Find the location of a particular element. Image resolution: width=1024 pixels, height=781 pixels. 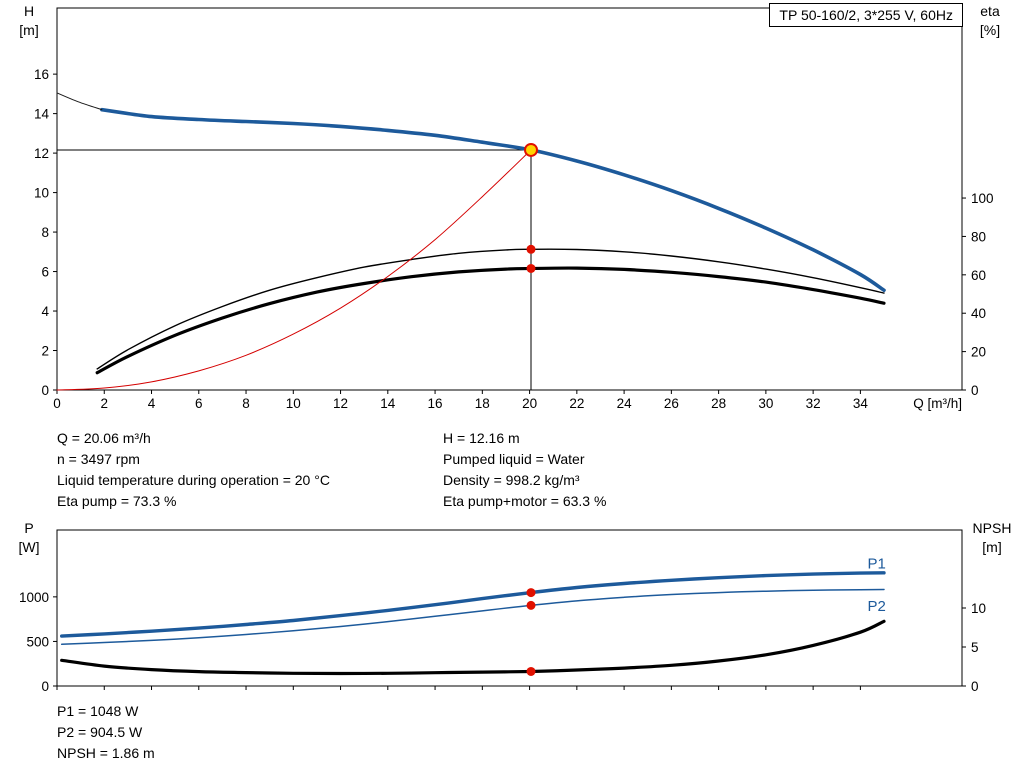

npsh-value: NPSH = 1.86 m is located at coordinates (106, 753).